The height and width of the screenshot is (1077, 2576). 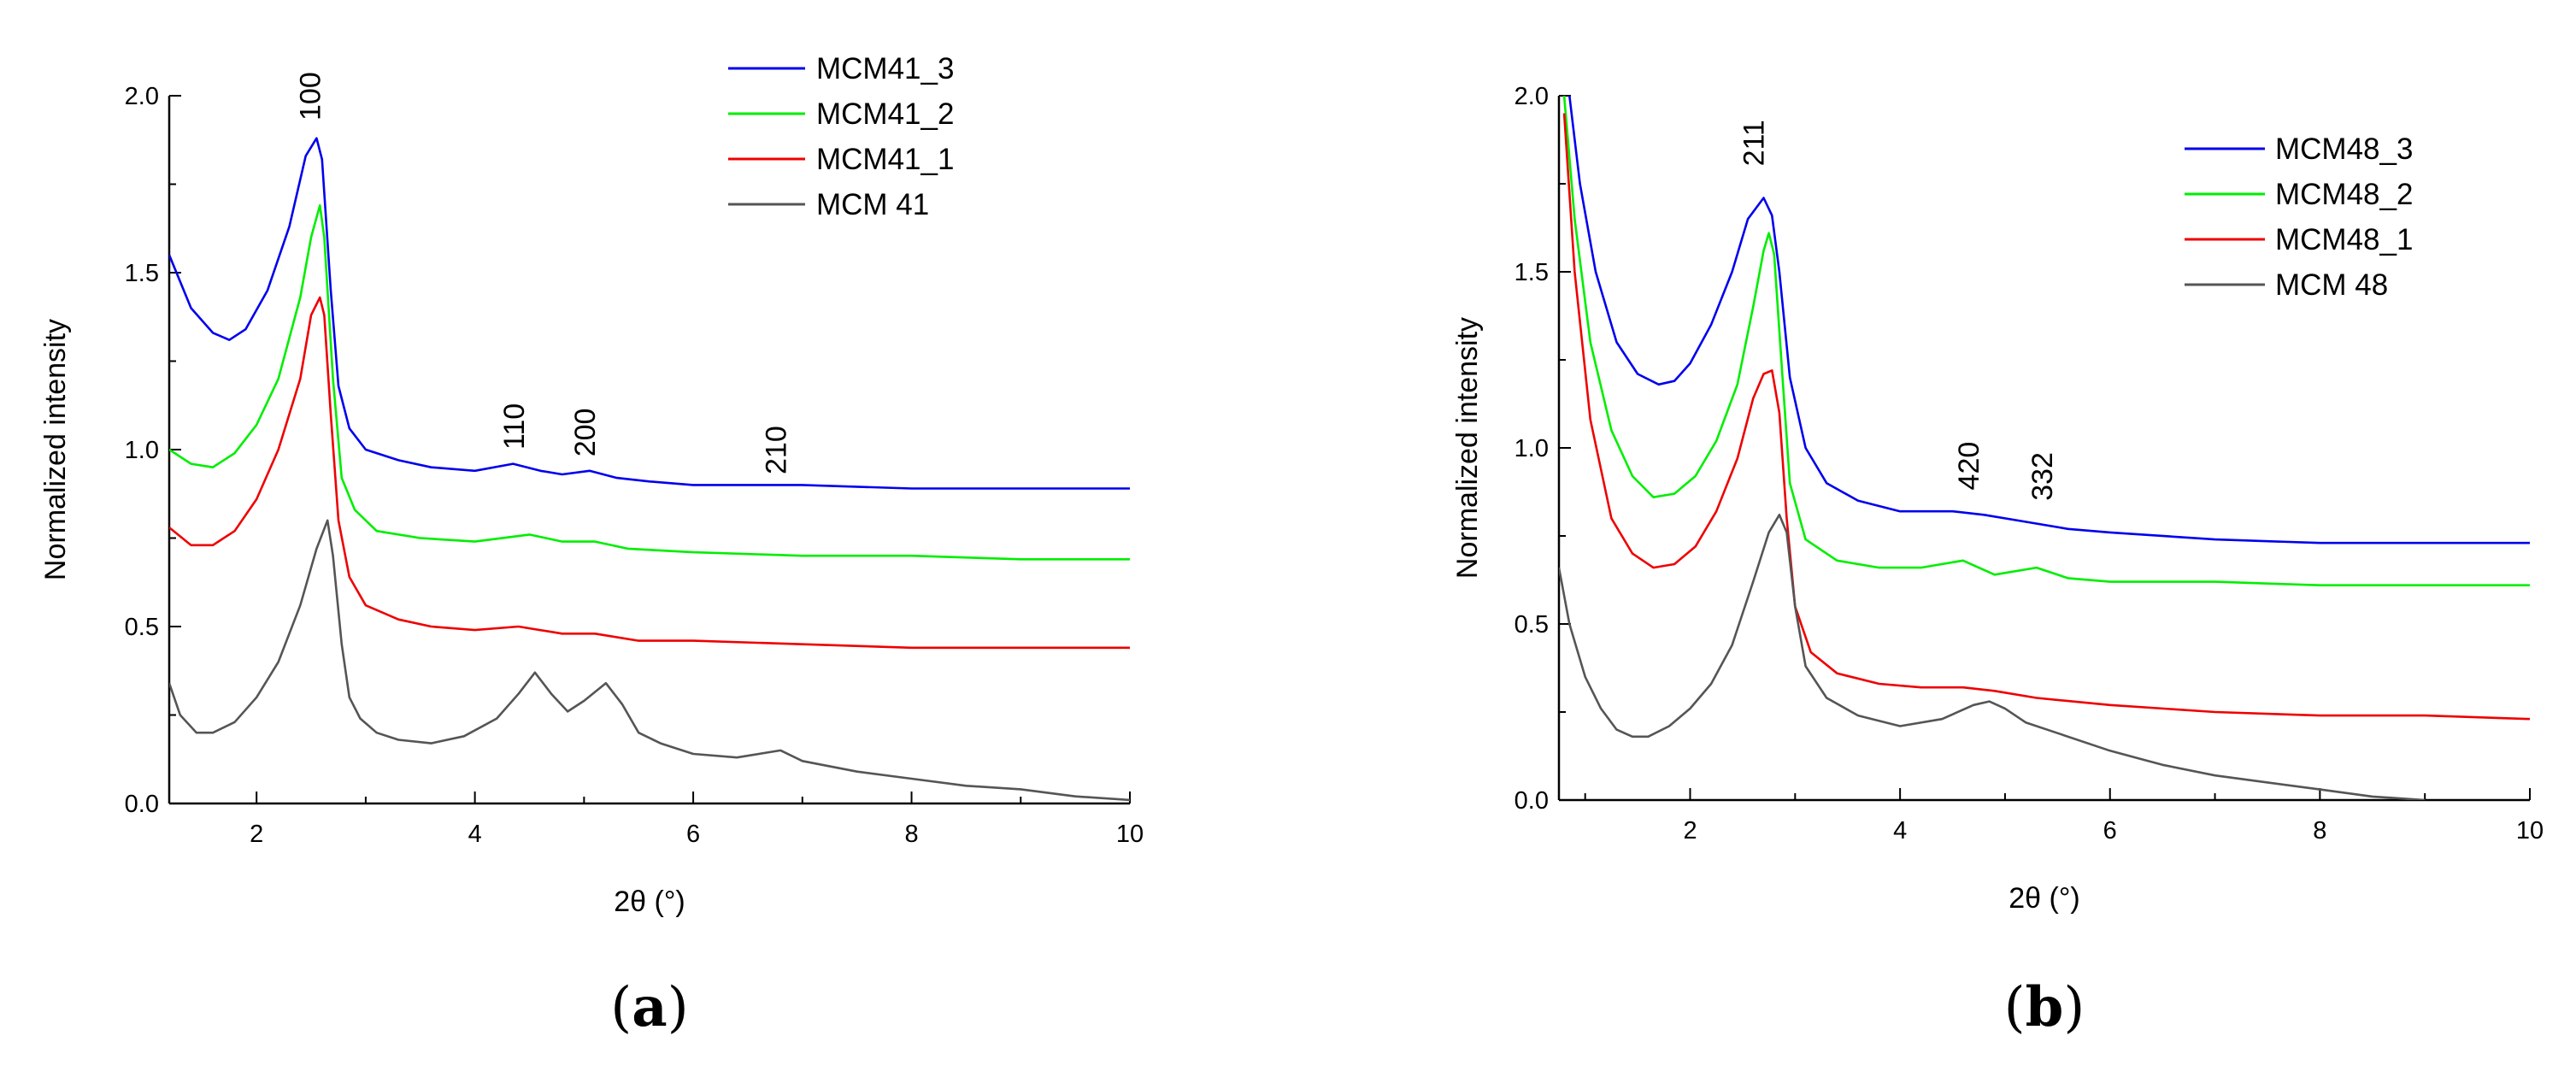 What do you see at coordinates (1754, 143) in the screenshot?
I see `peak-label: 211` at bounding box center [1754, 143].